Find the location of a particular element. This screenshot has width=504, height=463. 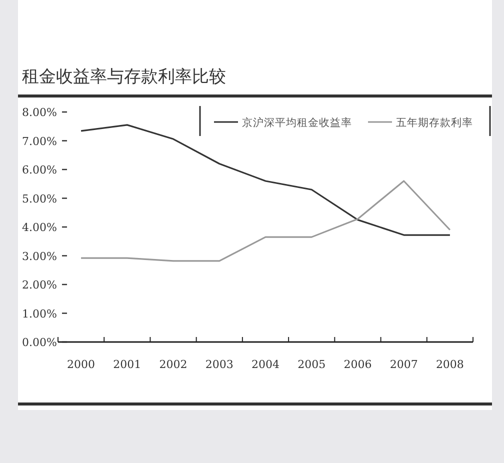

x-tick-label: 2003 is located at coordinates (219, 364).